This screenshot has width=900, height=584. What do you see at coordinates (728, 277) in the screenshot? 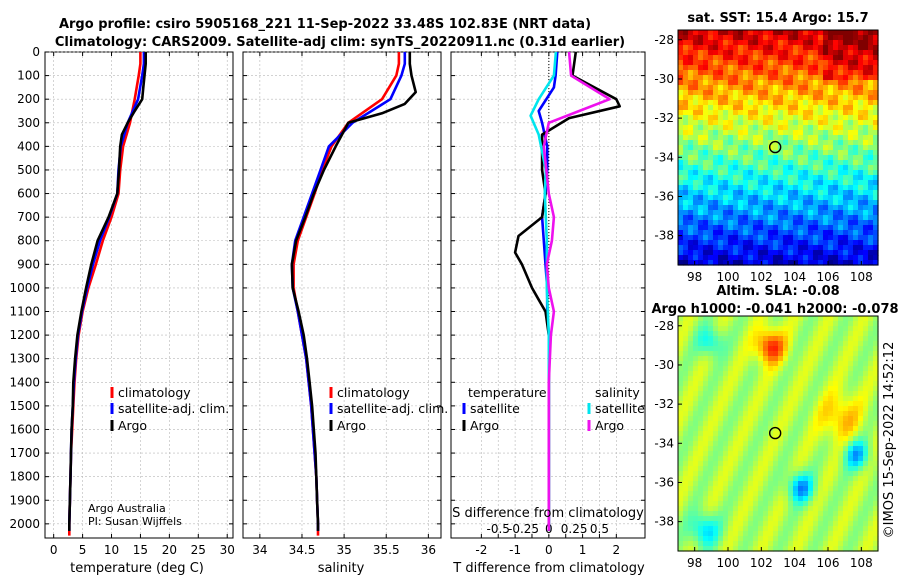
I see `x-tick-label: 100` at bounding box center [728, 277].